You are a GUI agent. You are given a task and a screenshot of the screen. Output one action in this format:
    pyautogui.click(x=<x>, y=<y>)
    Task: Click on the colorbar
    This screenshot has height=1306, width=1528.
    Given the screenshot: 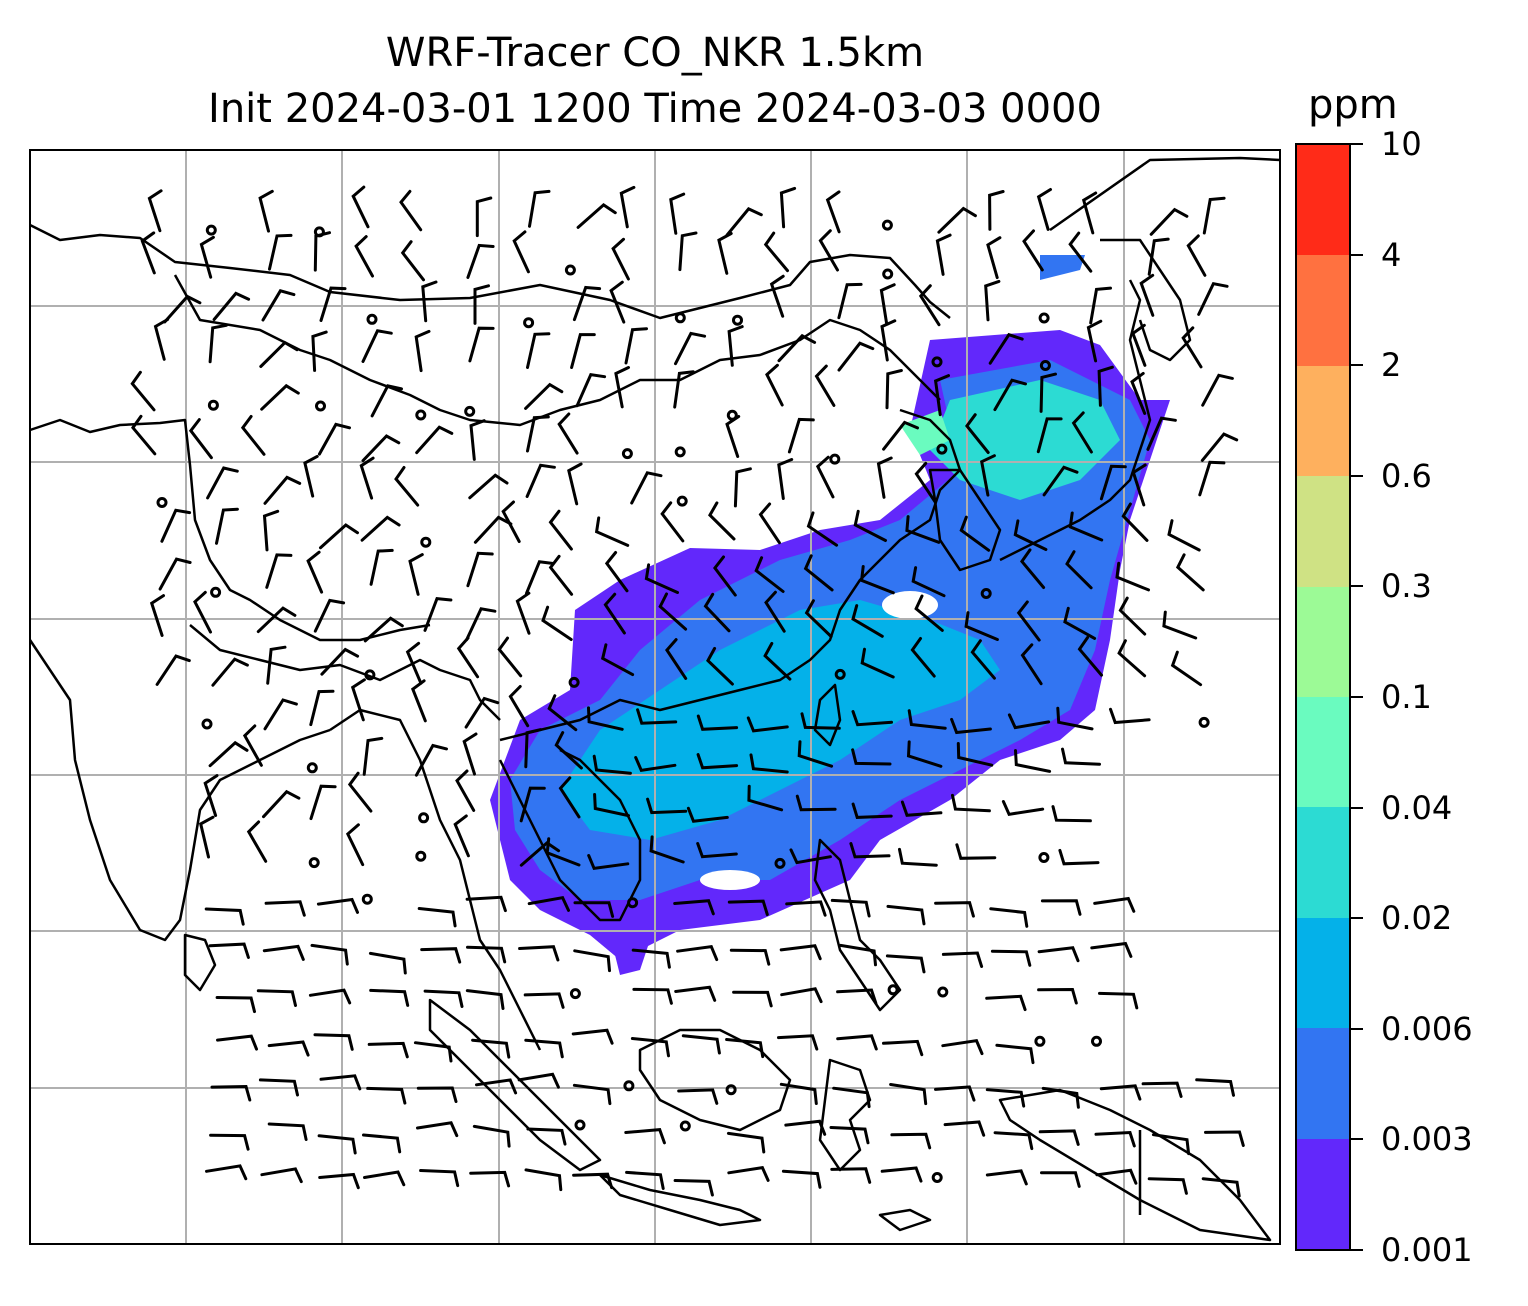 What is the action you would take?
    pyautogui.click(x=1323, y=697)
    